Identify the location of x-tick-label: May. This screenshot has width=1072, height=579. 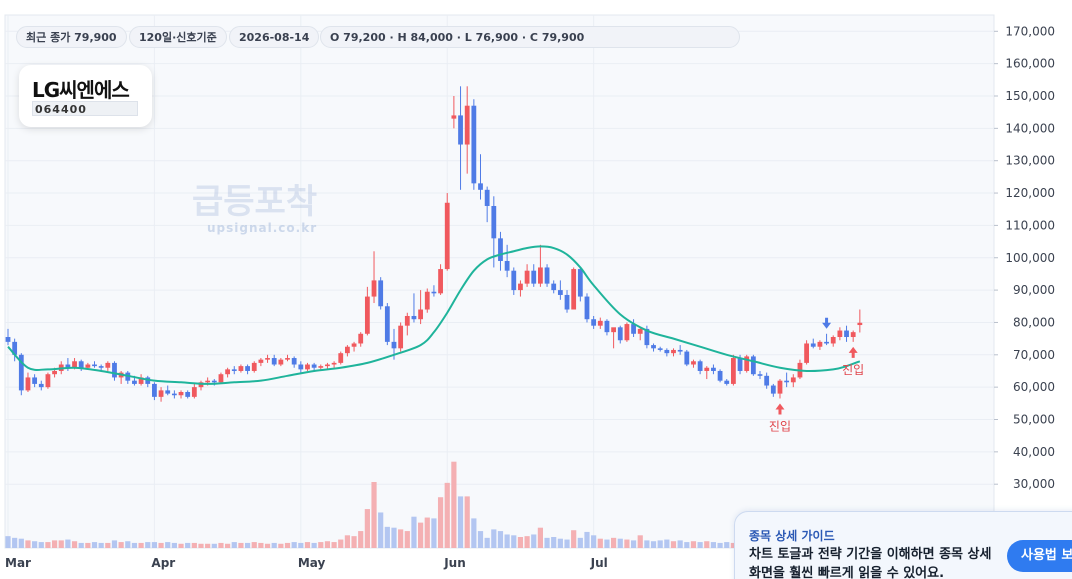
(312, 563).